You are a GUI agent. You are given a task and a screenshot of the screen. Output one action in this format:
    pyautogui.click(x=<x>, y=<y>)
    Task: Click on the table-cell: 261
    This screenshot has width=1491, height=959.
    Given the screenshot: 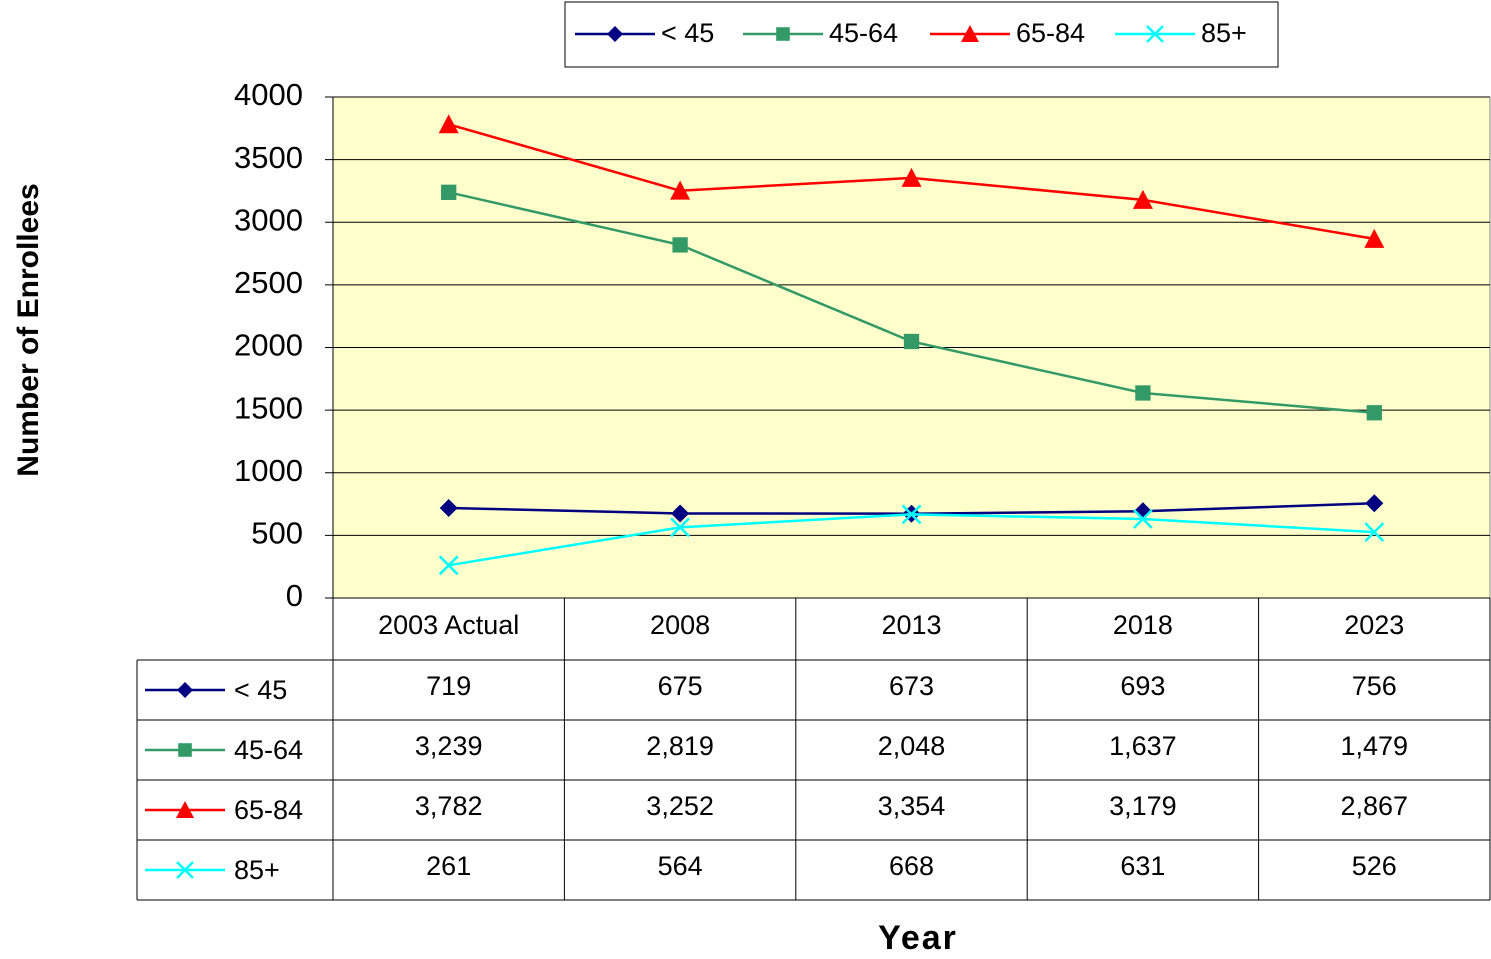 What is the action you would take?
    pyautogui.click(x=448, y=866)
    